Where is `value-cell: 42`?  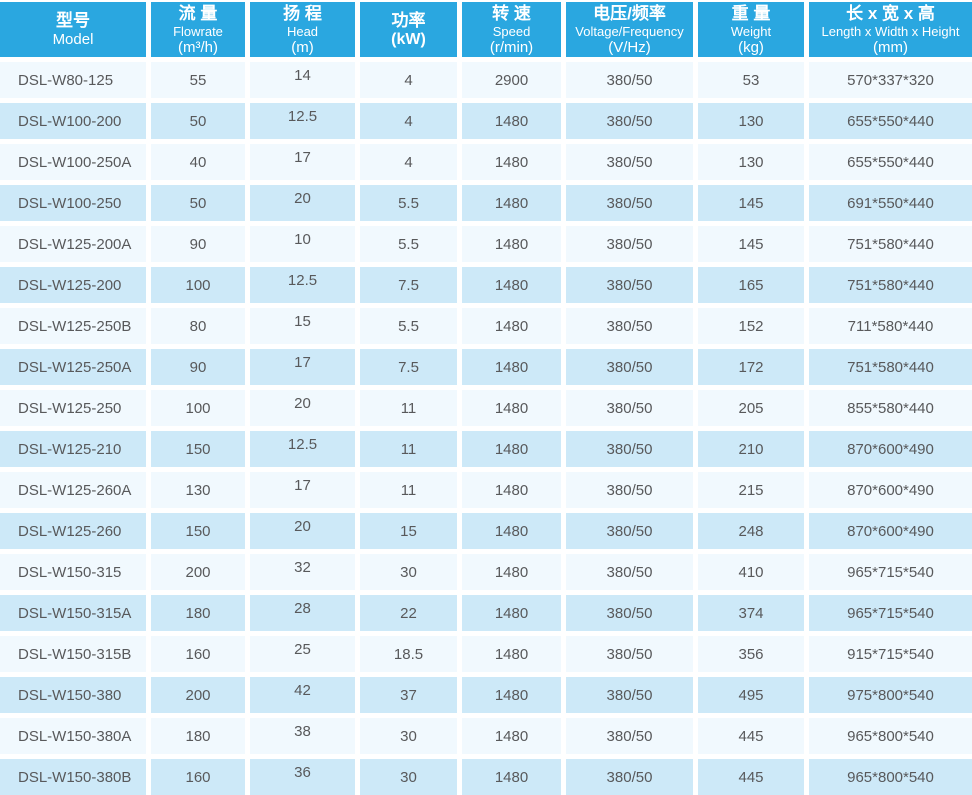
value-cell: 42 is located at coordinates (300, 692).